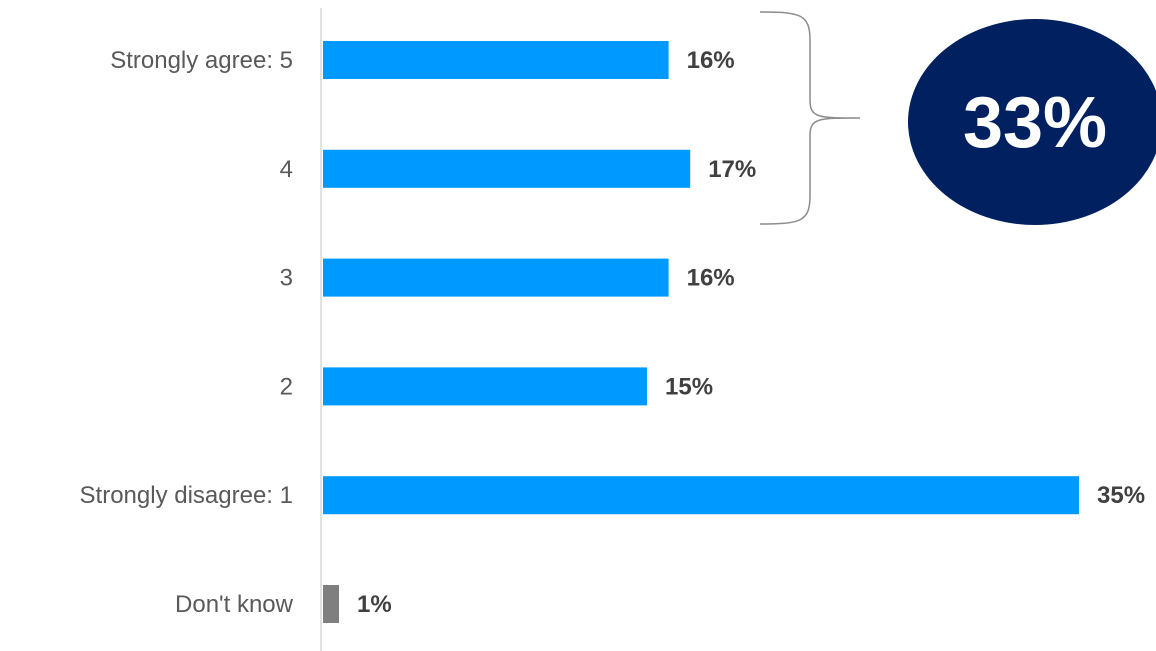  Describe the element at coordinates (732, 169) in the screenshot. I see `value-label-1: 17%` at that location.